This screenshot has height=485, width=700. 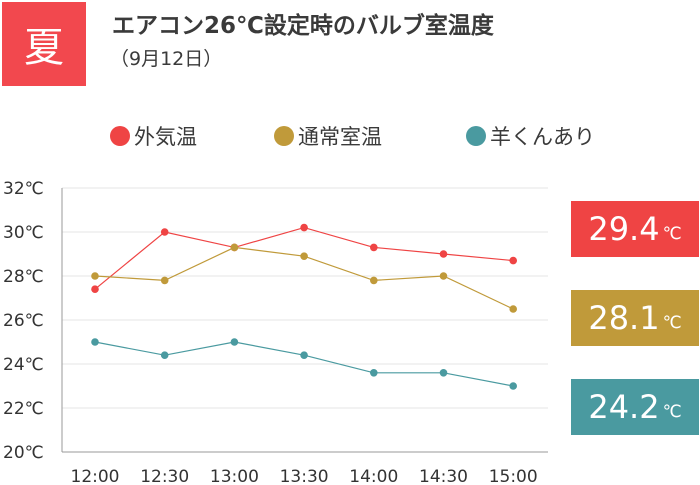 I want to click on chart-title: エアコン26℃設定時のバルブ室温度, so click(x=303, y=26).